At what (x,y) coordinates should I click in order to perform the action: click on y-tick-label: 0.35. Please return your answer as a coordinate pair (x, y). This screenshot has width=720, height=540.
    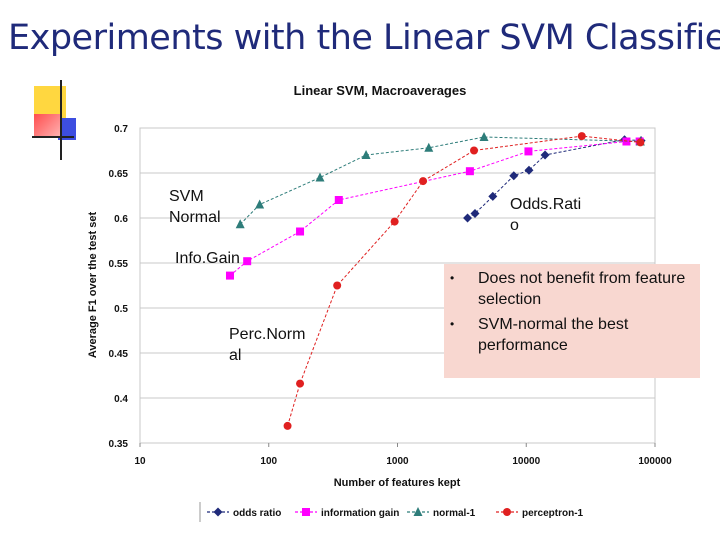
    Looking at the image, I should click on (119, 444).